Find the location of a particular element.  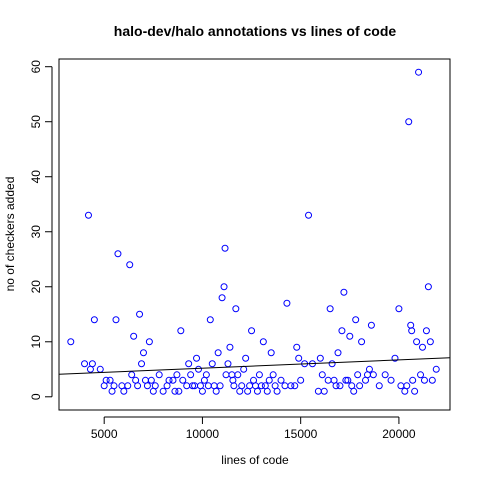

x-axis: 5000 10000 15000 20000 is located at coordinates (253, 428).